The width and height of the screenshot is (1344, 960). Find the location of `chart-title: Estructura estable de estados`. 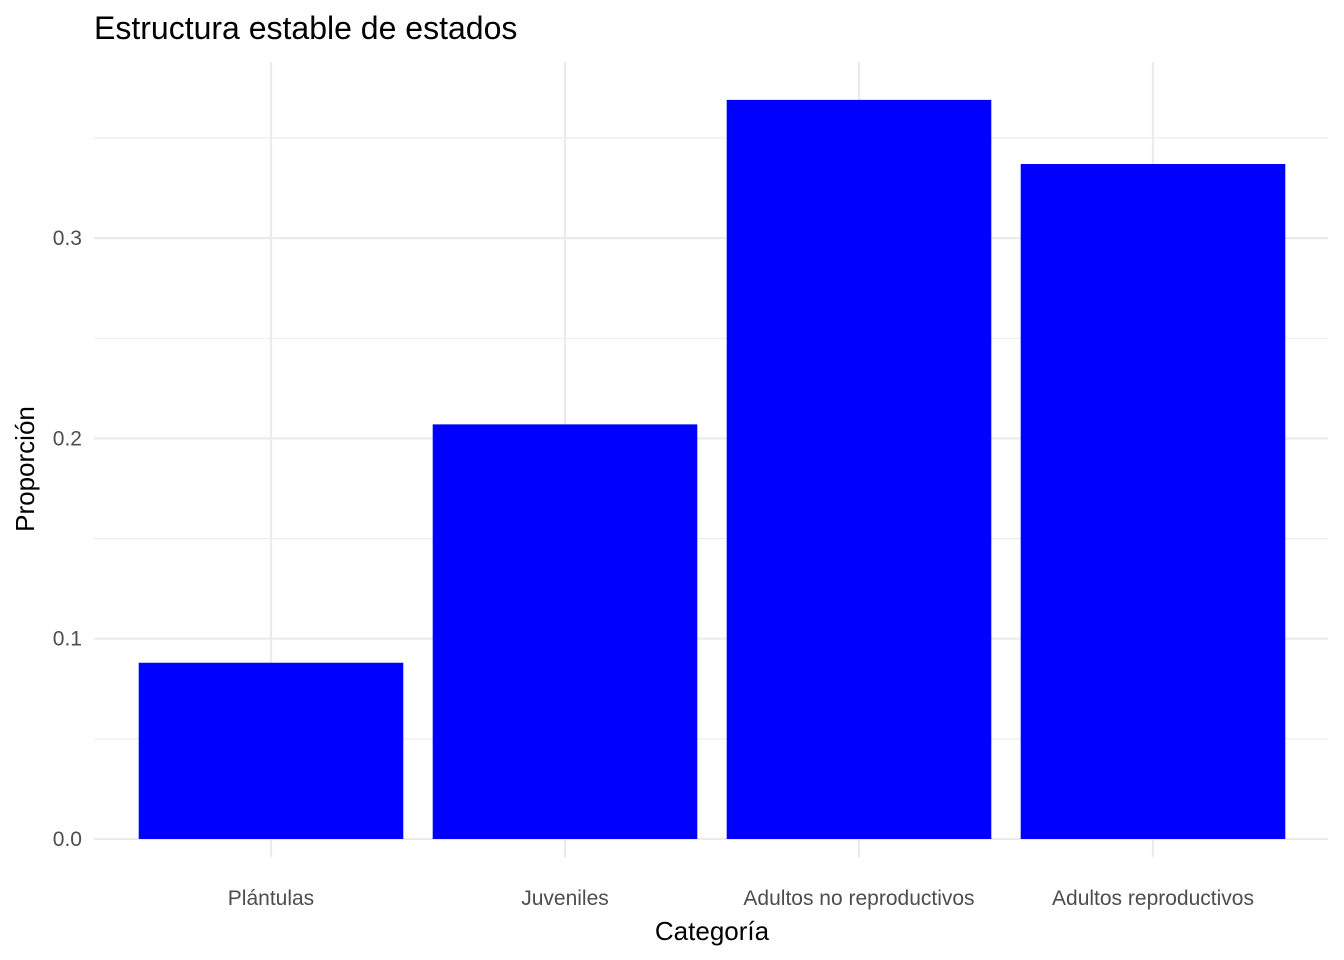

chart-title: Estructura estable de estados is located at coordinates (305, 28).